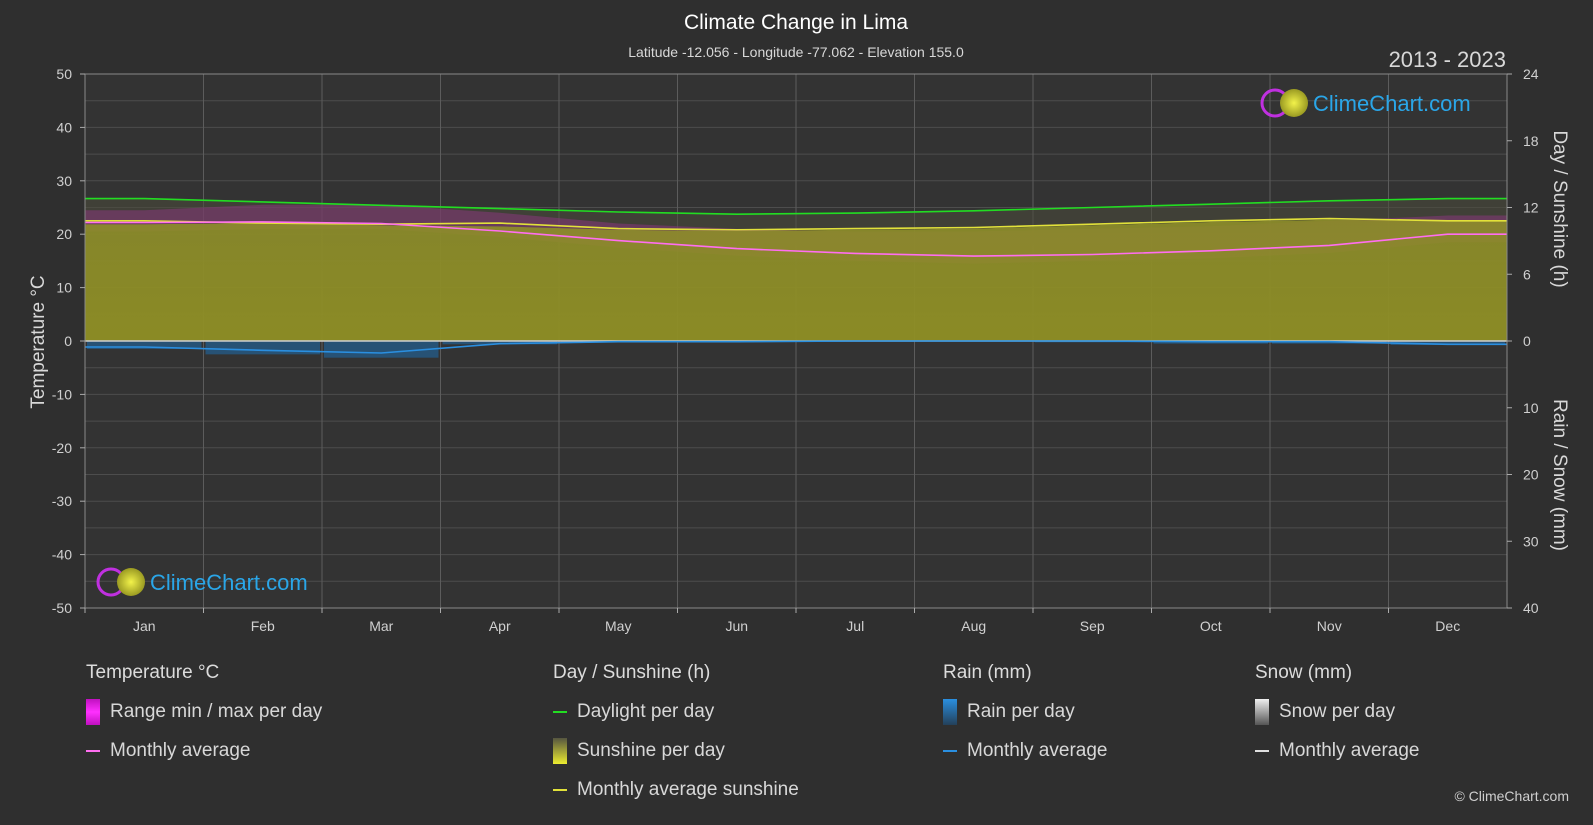  Describe the element at coordinates (688, 789) in the screenshot. I see `legend-label: Monthly average sunshine` at that location.